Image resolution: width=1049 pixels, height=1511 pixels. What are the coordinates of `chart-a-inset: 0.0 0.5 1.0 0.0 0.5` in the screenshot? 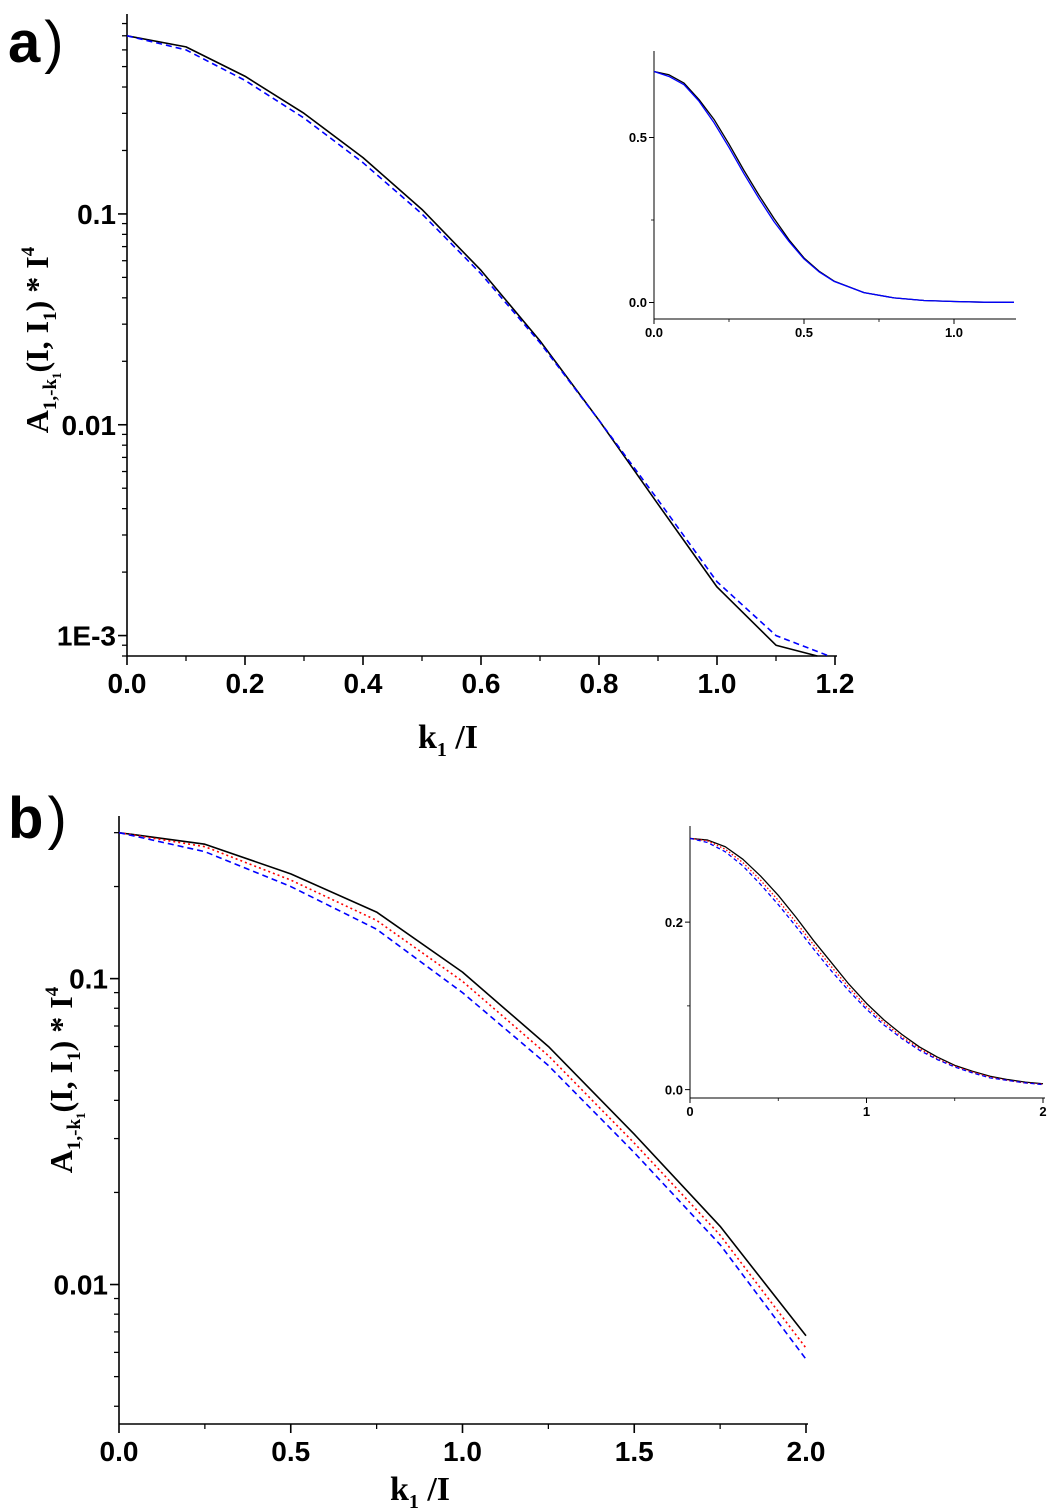 It's located at (822, 195).